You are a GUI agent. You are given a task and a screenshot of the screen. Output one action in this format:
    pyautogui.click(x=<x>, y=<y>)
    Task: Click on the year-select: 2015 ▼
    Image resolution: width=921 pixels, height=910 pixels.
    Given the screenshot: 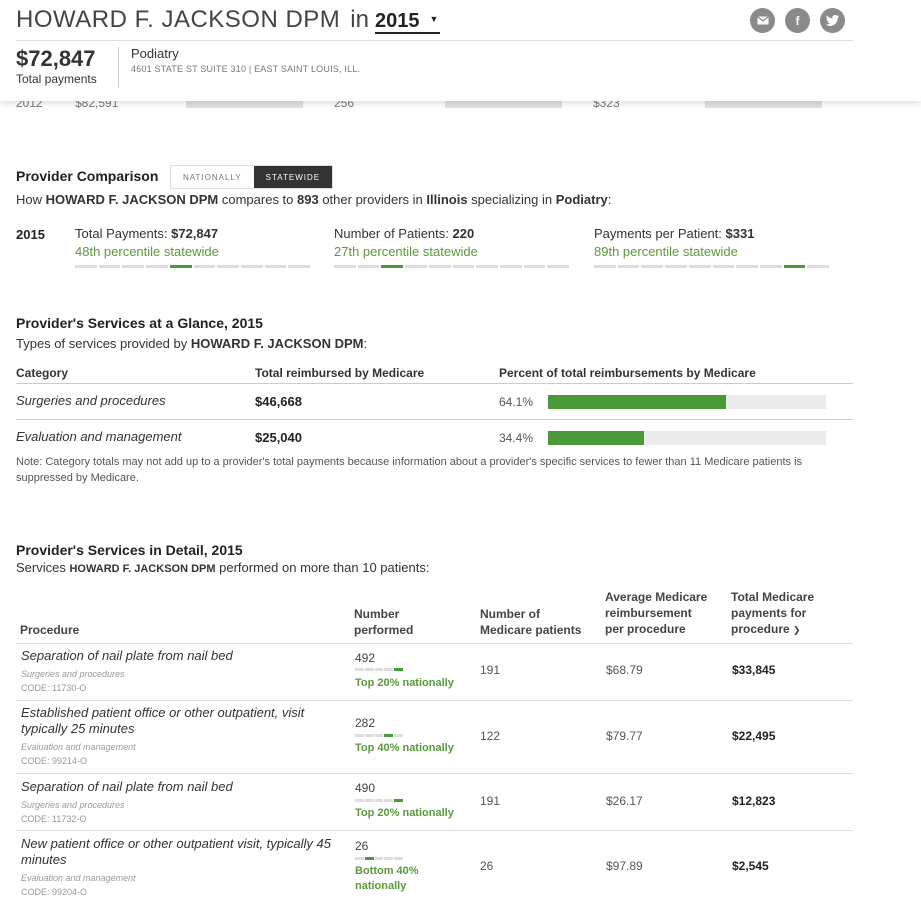 What is the action you would take?
    pyautogui.click(x=407, y=22)
    